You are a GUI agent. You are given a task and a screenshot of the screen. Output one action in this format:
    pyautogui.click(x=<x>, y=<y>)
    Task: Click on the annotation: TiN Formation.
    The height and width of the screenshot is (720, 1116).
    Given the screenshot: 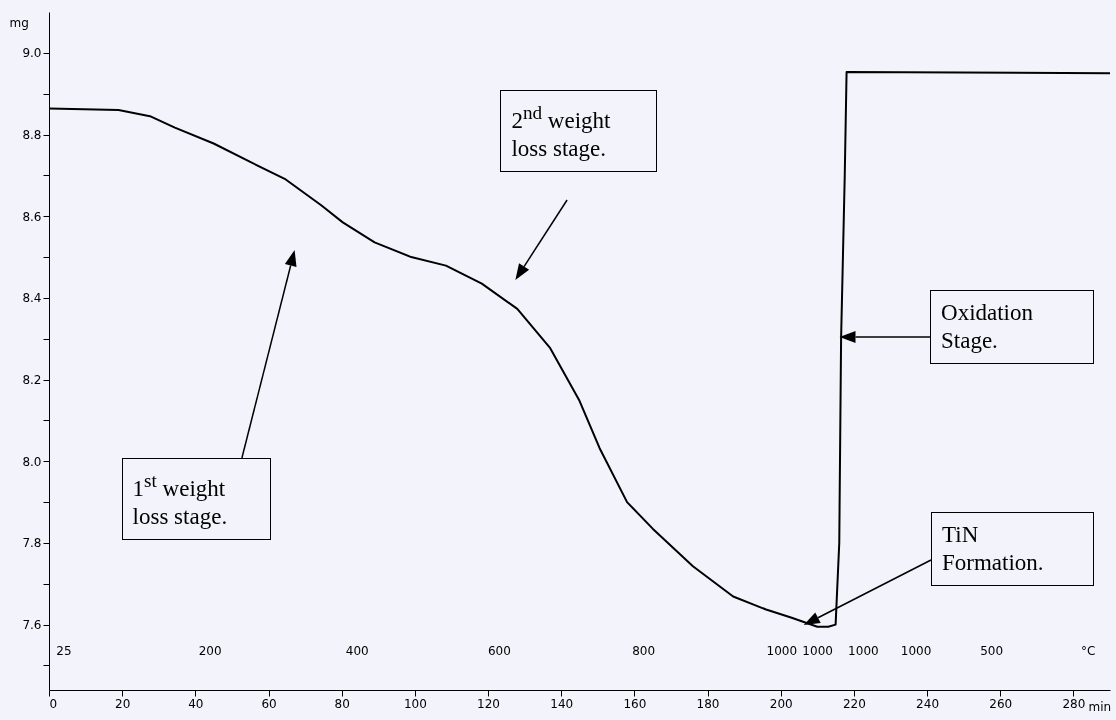 What is the action you would take?
    pyautogui.click(x=1013, y=549)
    